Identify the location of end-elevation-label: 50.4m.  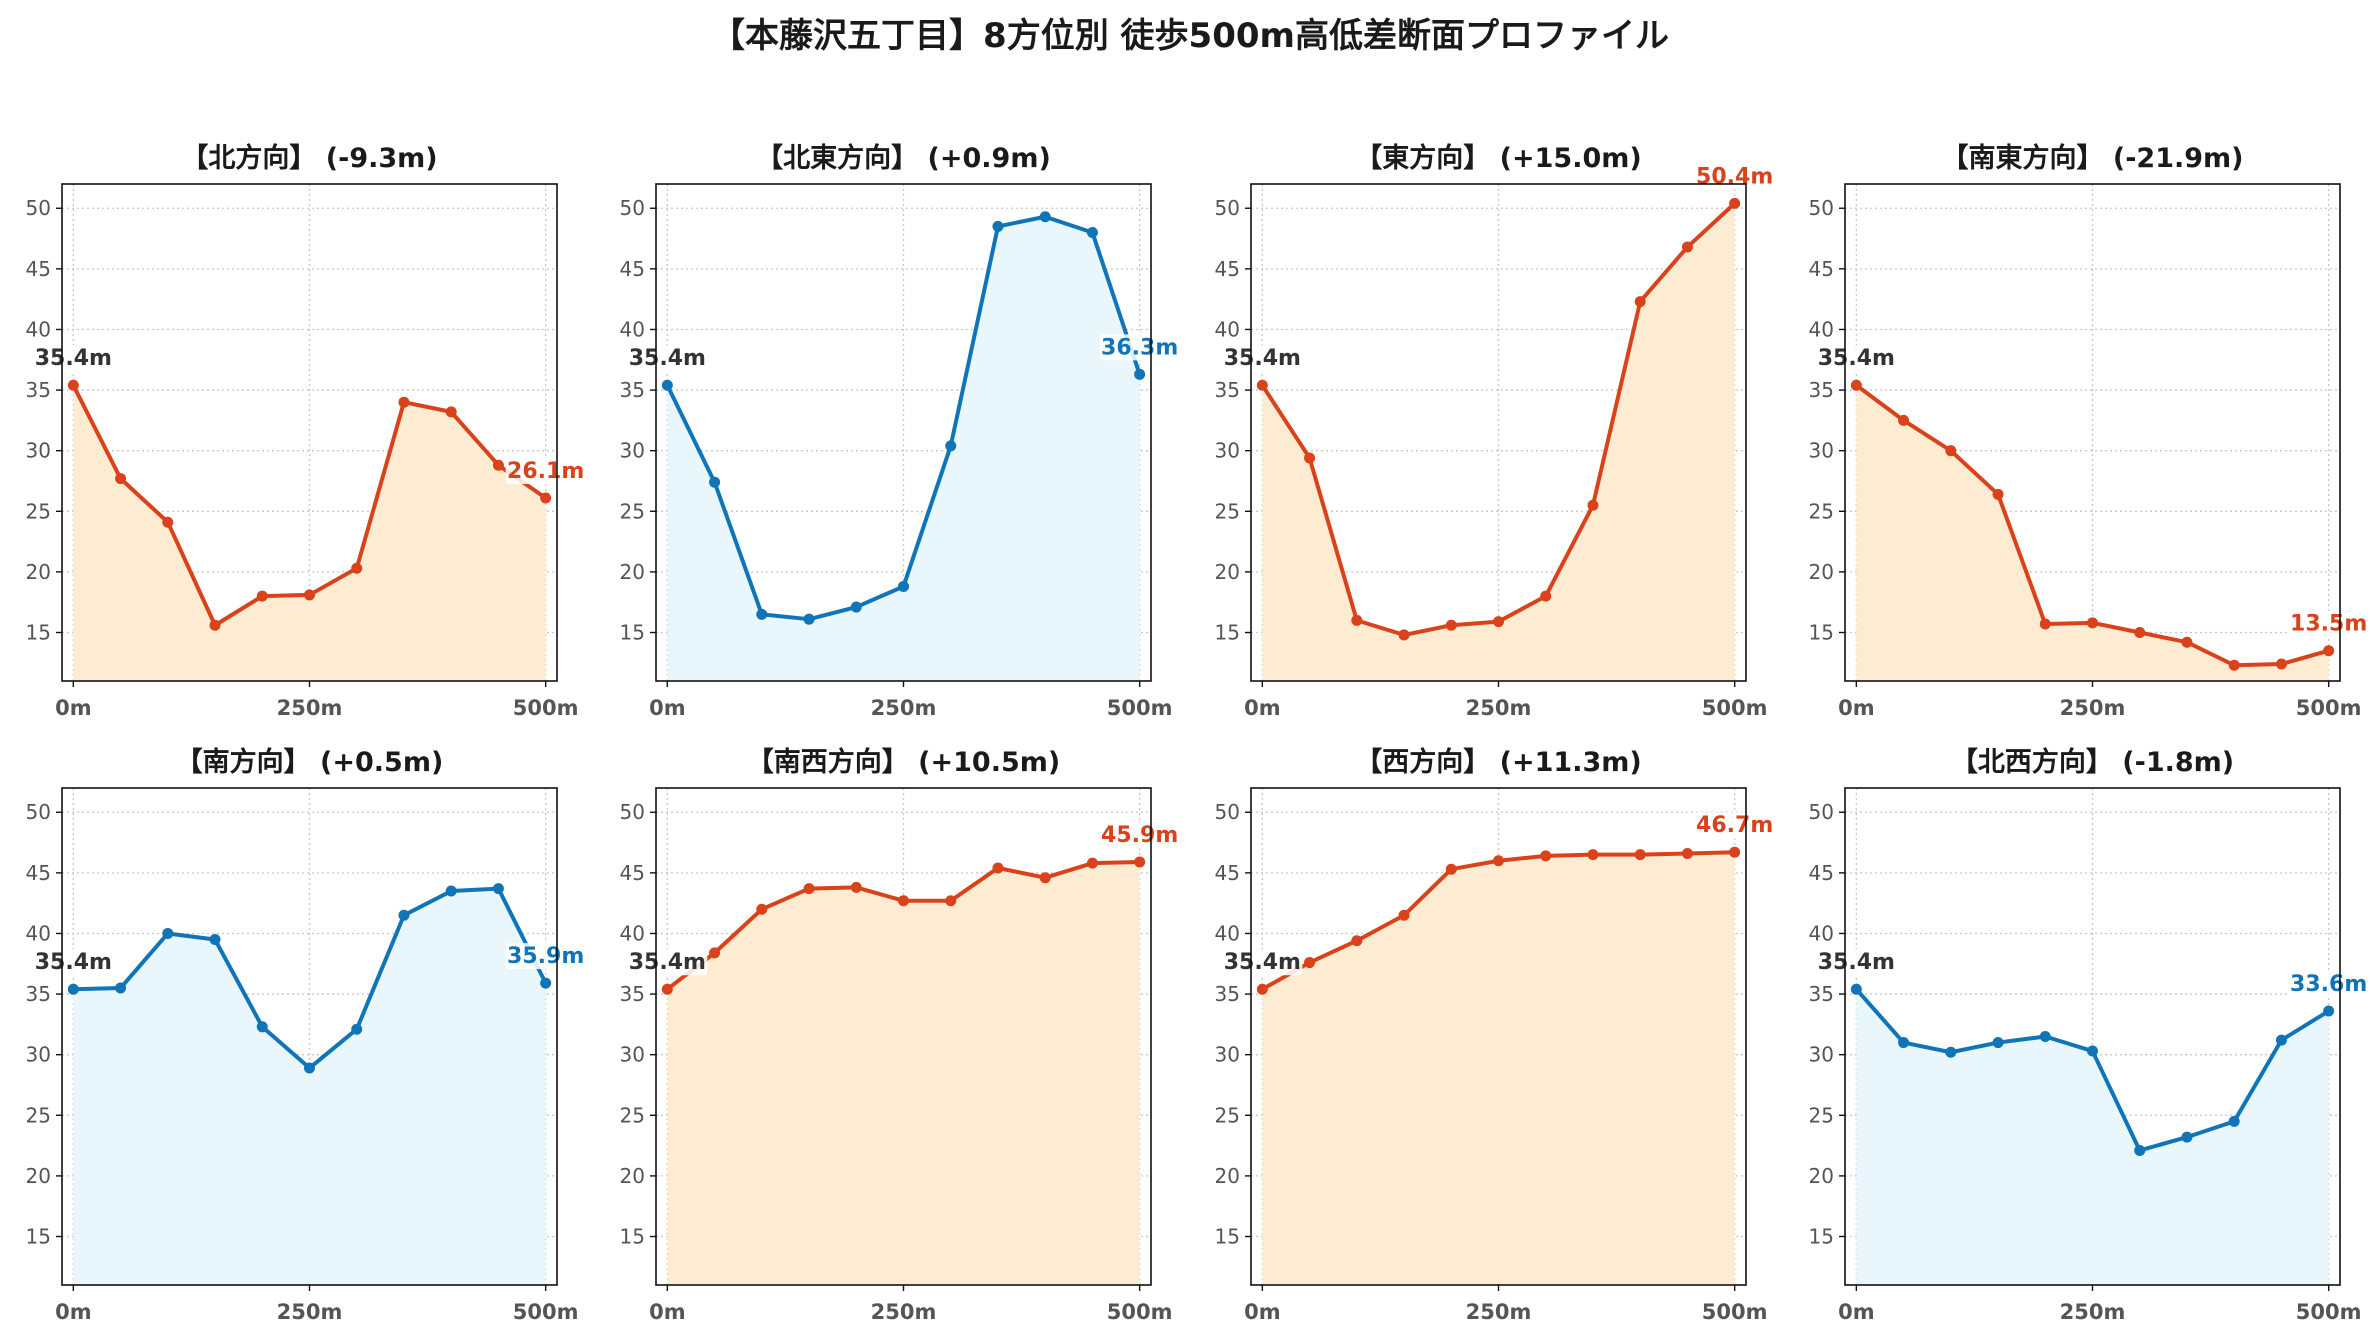
(1734, 176).